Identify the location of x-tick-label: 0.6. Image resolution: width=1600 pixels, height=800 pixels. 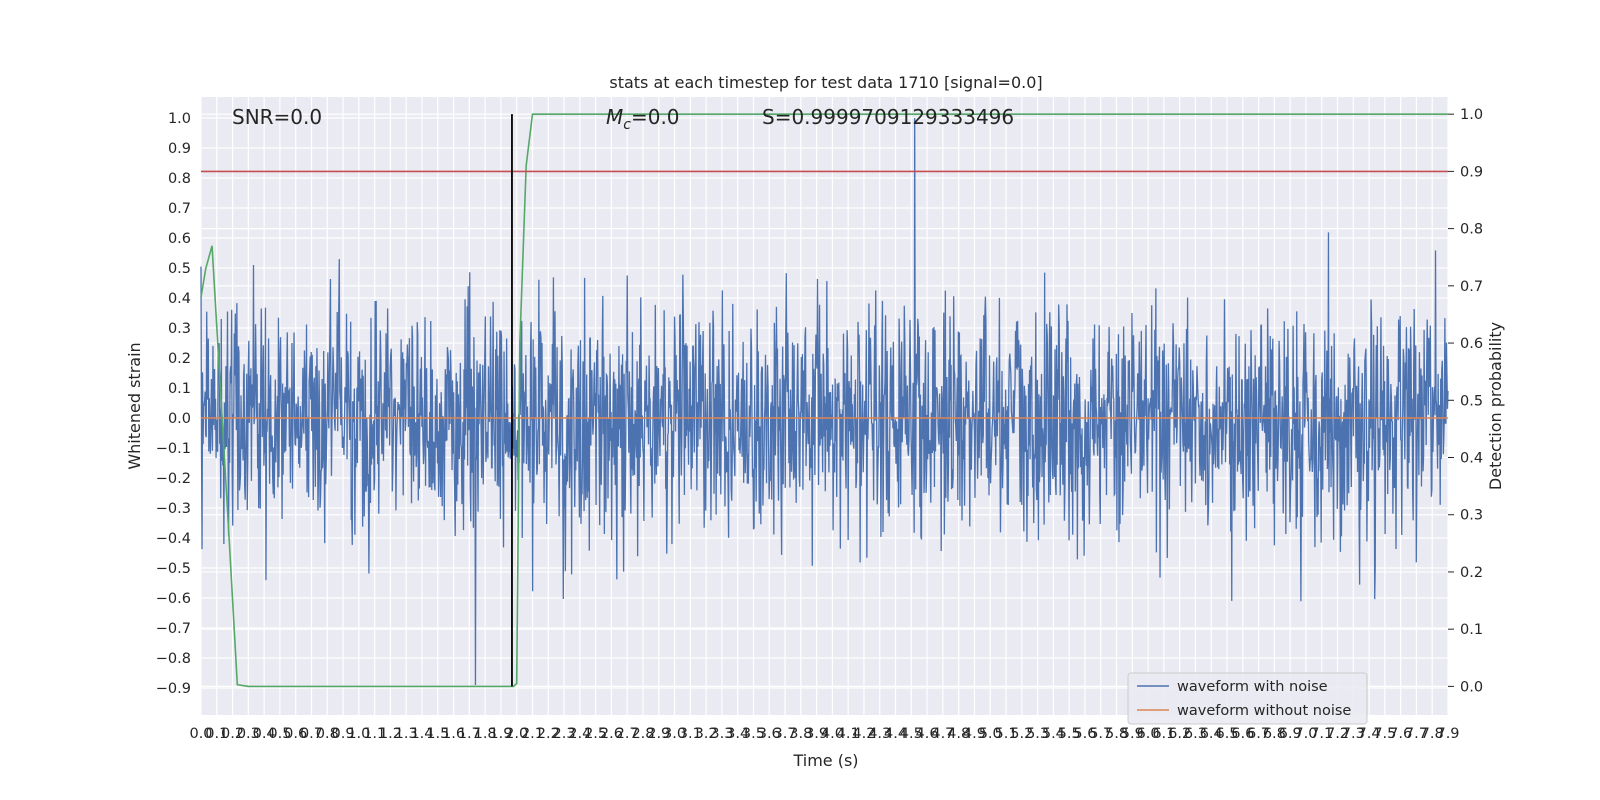
(295, 734).